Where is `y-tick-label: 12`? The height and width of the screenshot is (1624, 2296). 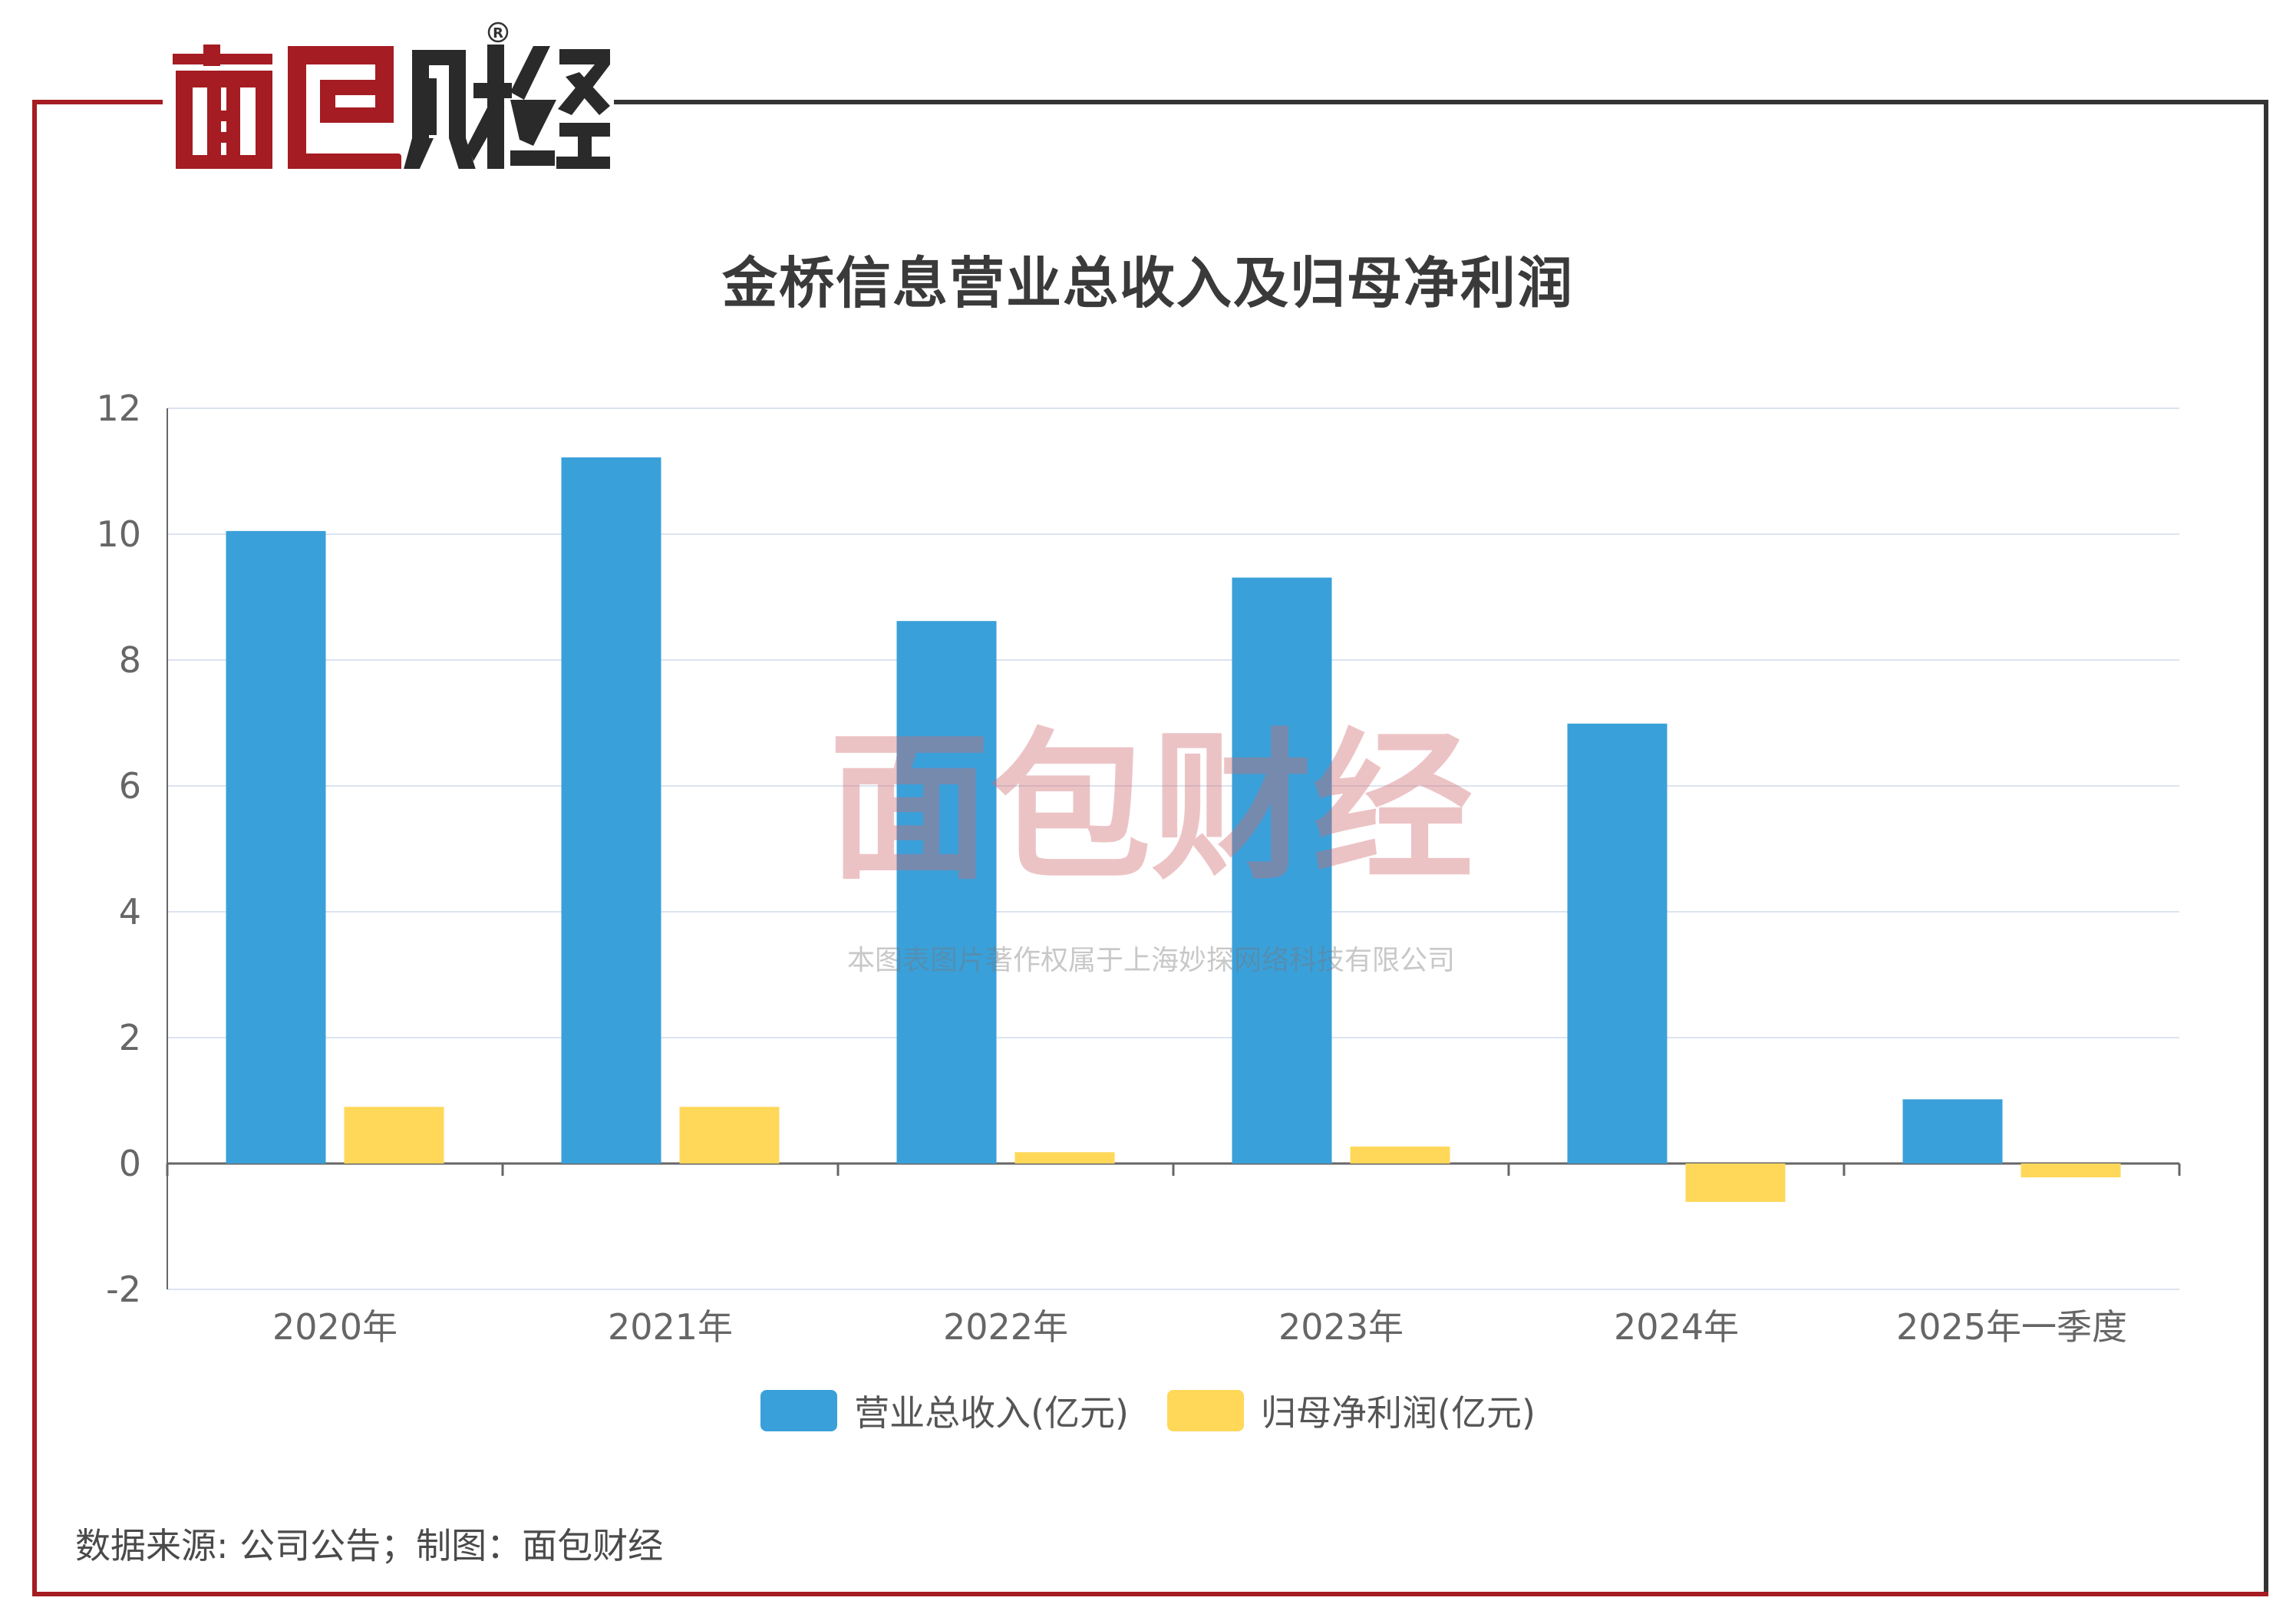
y-tick-label: 12 is located at coordinates (118, 408).